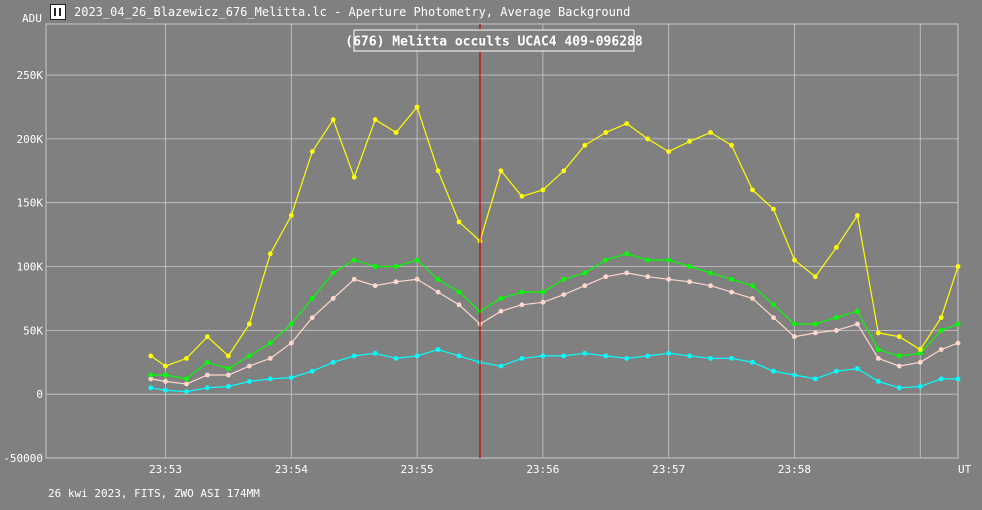  Describe the element at coordinates (668, 469) in the screenshot. I see `x-tick-label: 23:57` at that location.